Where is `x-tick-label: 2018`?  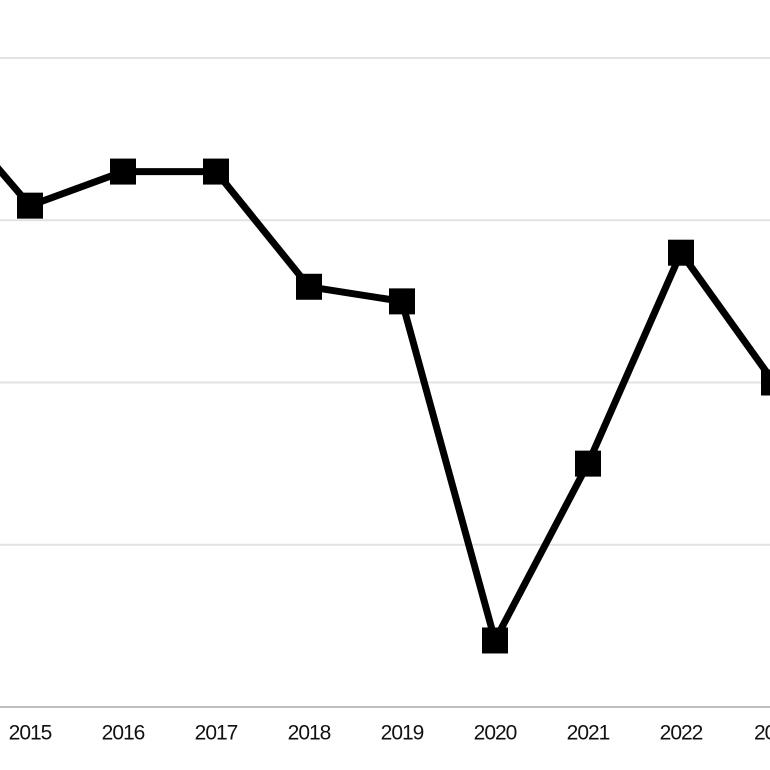
x-tick-label: 2018 is located at coordinates (309, 733).